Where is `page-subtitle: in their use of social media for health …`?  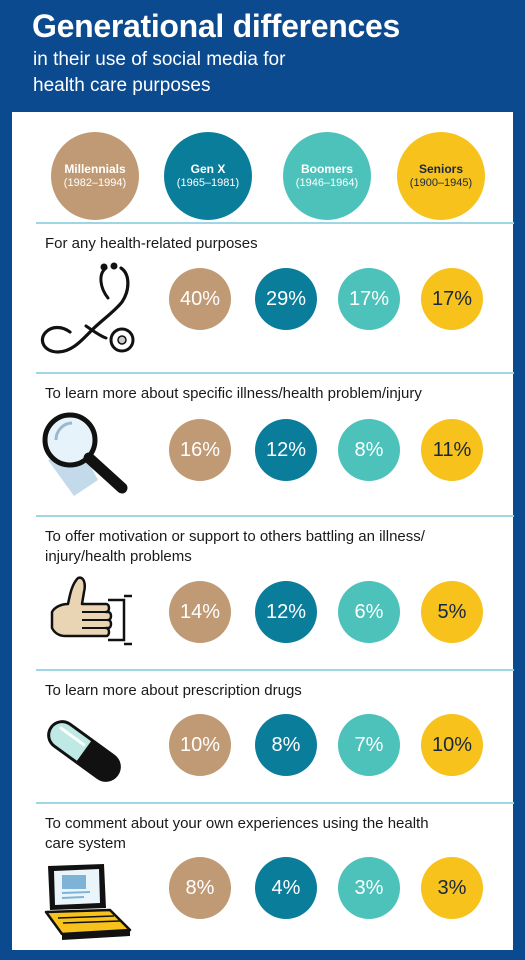
page-subtitle: in their use of social media for health … is located at coordinates (159, 73).